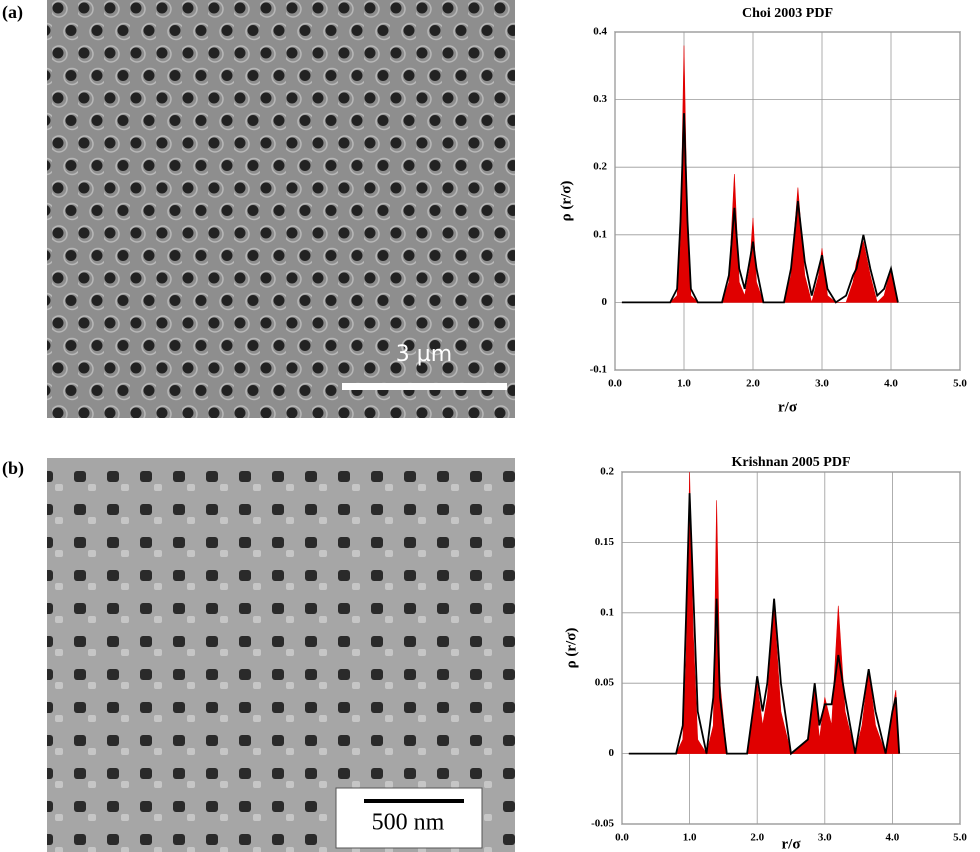  I want to click on y-tick-label: 0.15, so click(605, 542).